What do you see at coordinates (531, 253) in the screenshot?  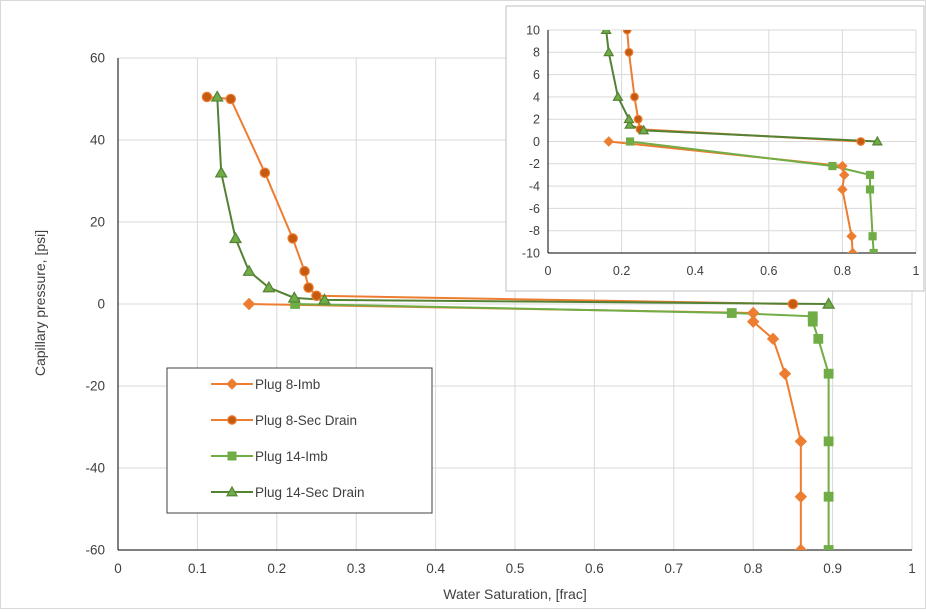 I see `y-tick-label: -10` at bounding box center [531, 253].